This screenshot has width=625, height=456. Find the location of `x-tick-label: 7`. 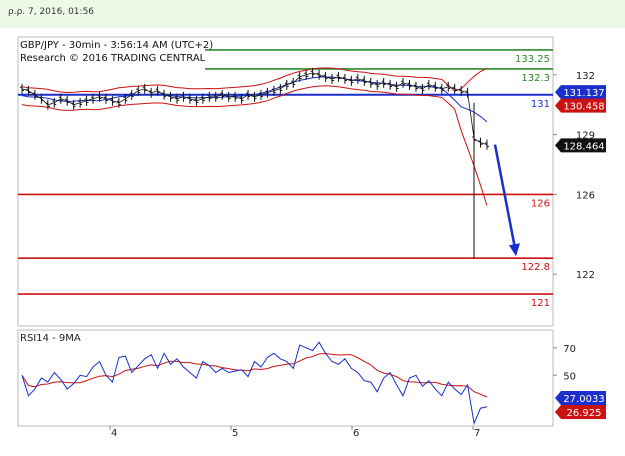

x-tick-label: 7 is located at coordinates (477, 433).